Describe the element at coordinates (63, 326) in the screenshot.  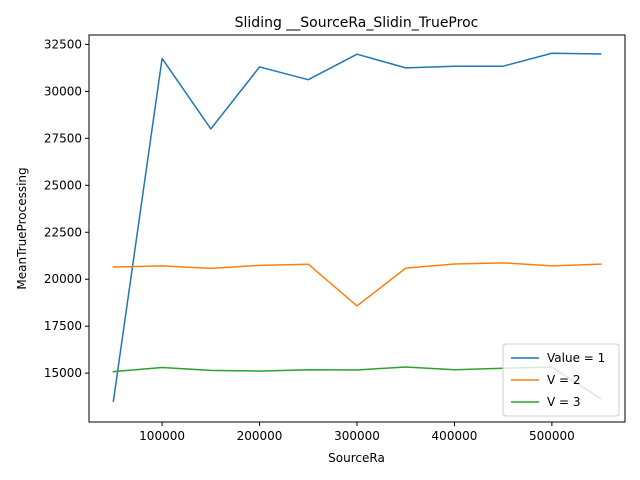
I see `y-tick-label: 17500` at that location.